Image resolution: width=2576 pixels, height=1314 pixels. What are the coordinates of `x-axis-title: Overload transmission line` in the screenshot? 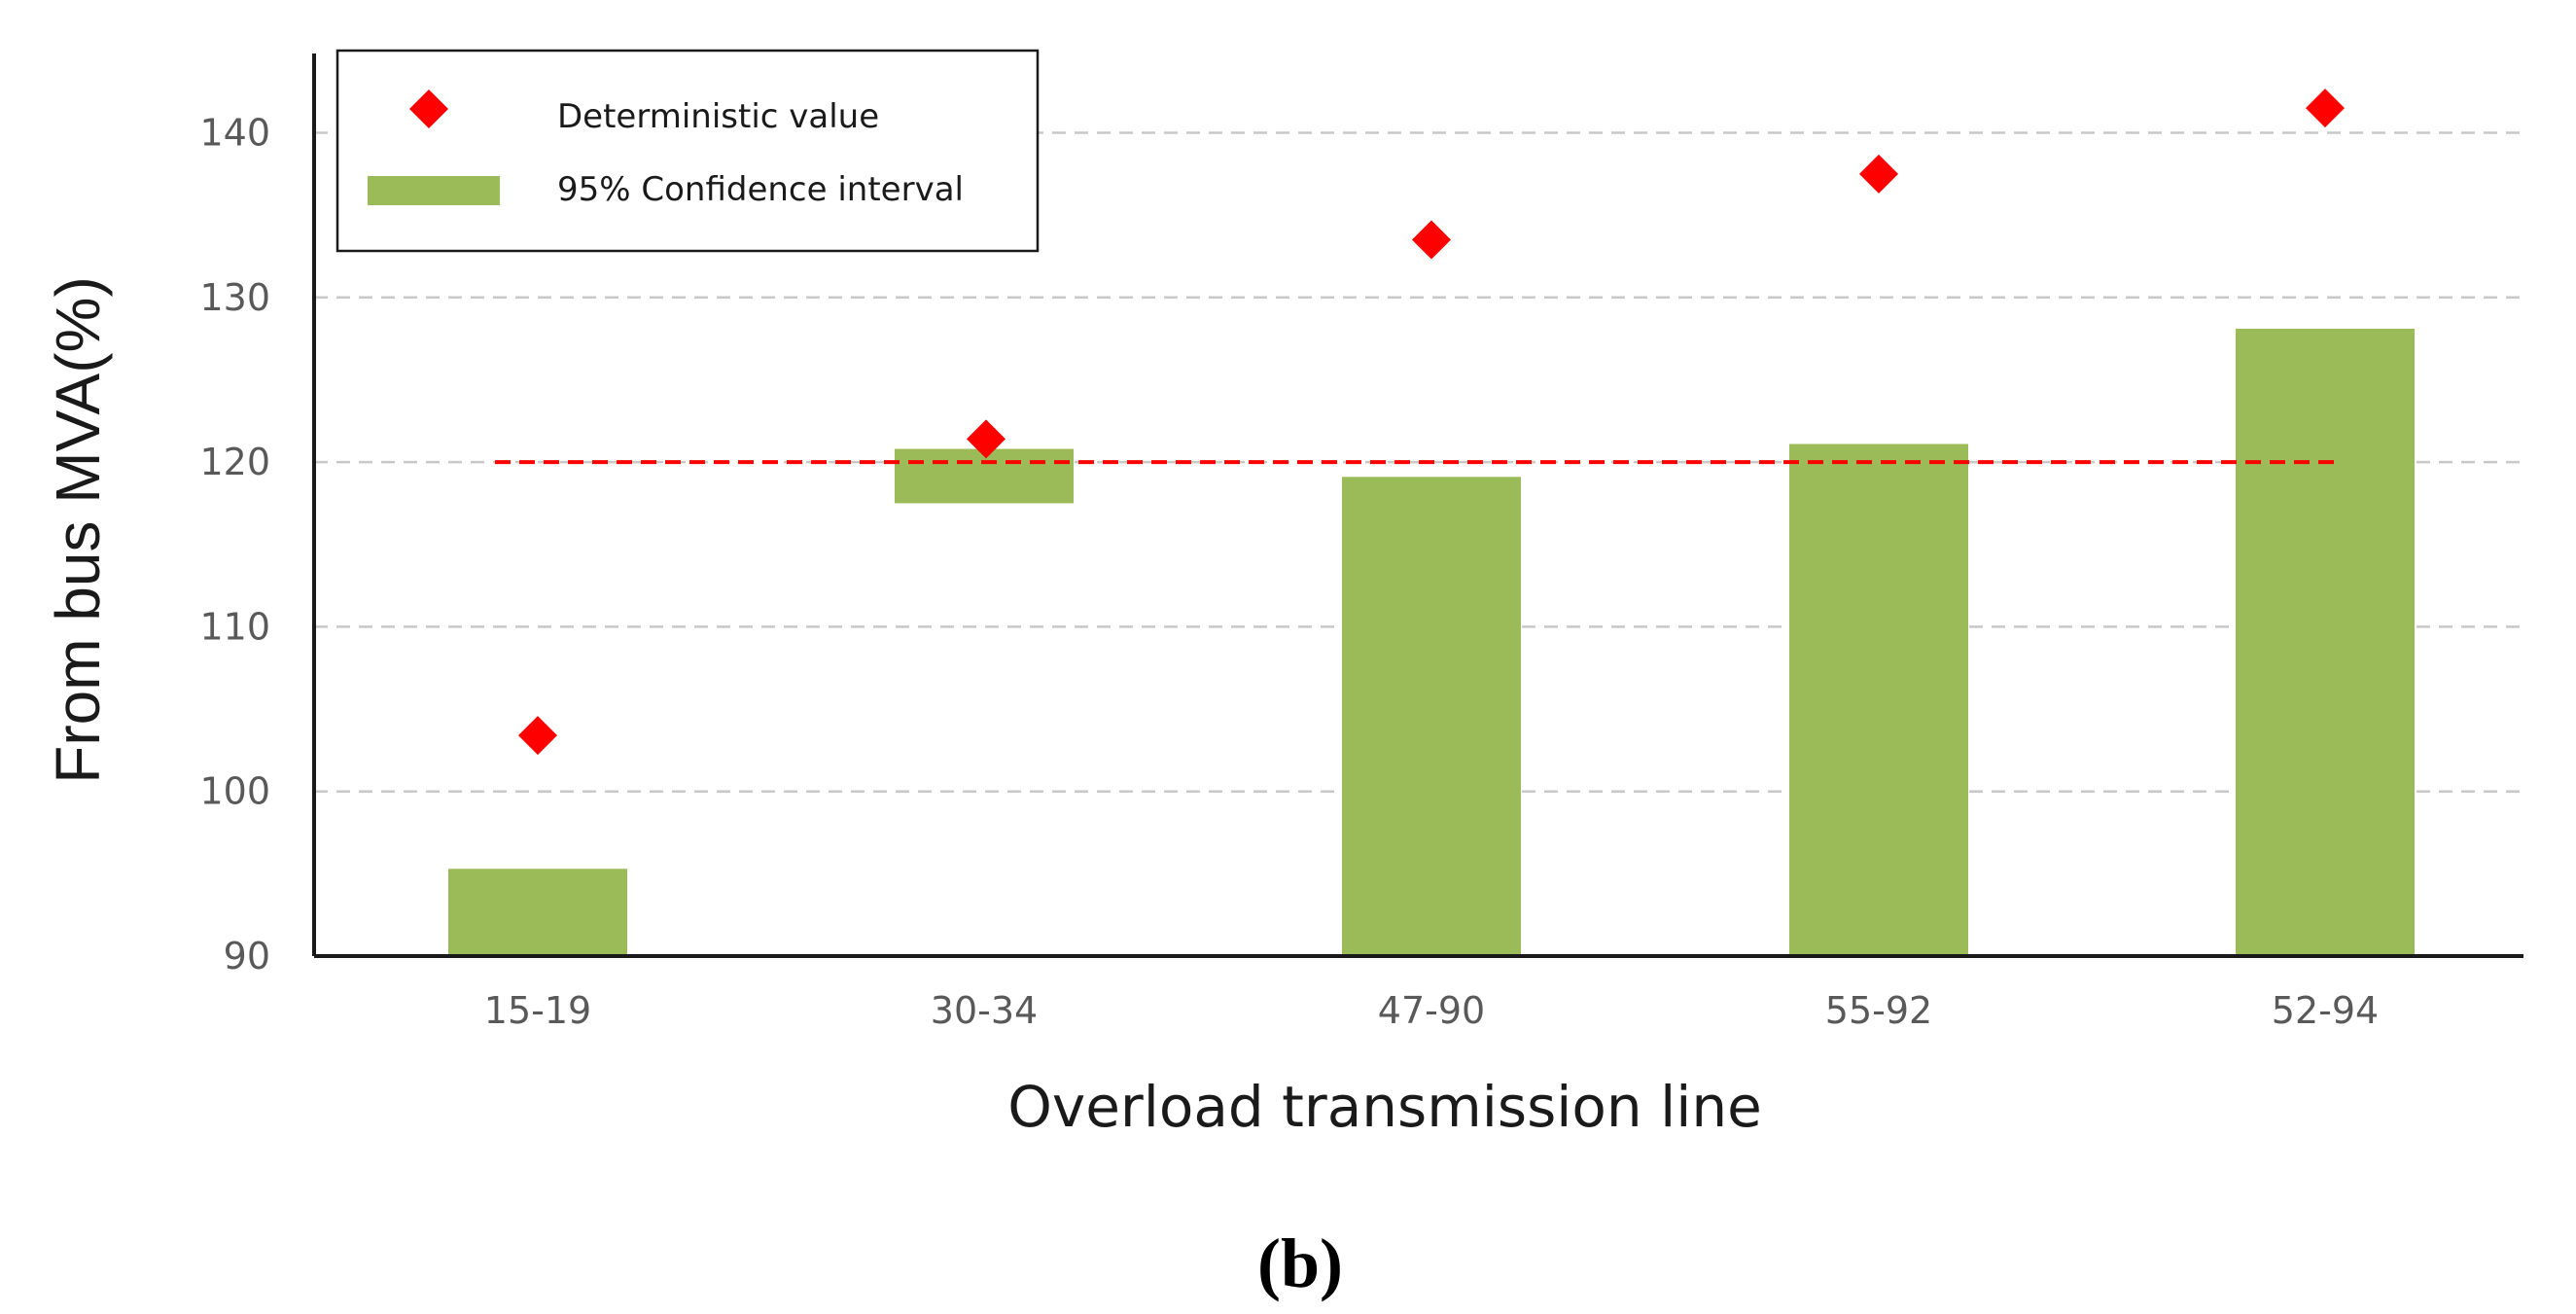 It's located at (1385, 1107).